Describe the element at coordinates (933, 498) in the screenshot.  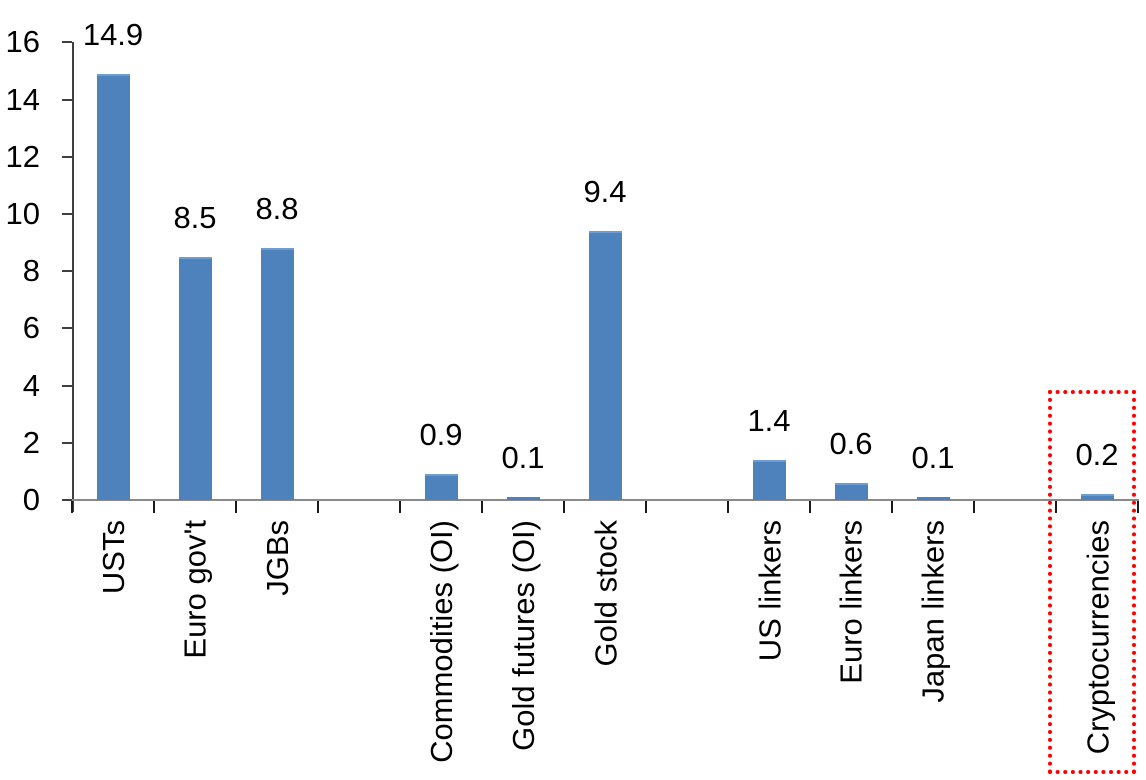
I see `bar-japan-linkers` at that location.